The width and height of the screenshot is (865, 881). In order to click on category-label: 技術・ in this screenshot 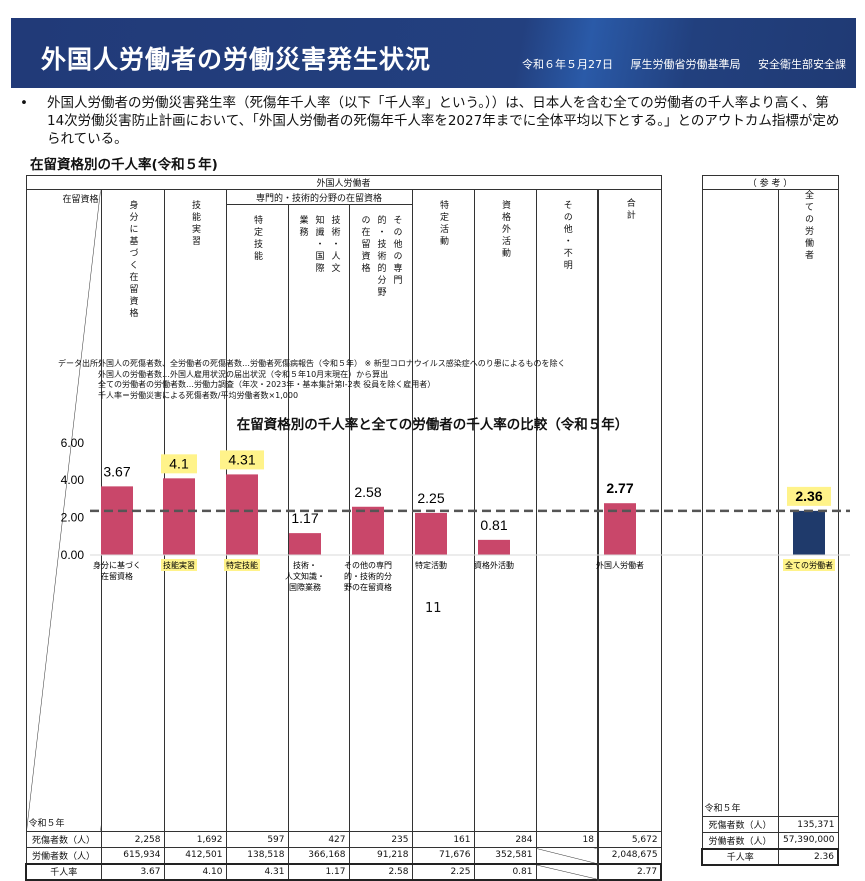, I will do `click(305, 565)`.